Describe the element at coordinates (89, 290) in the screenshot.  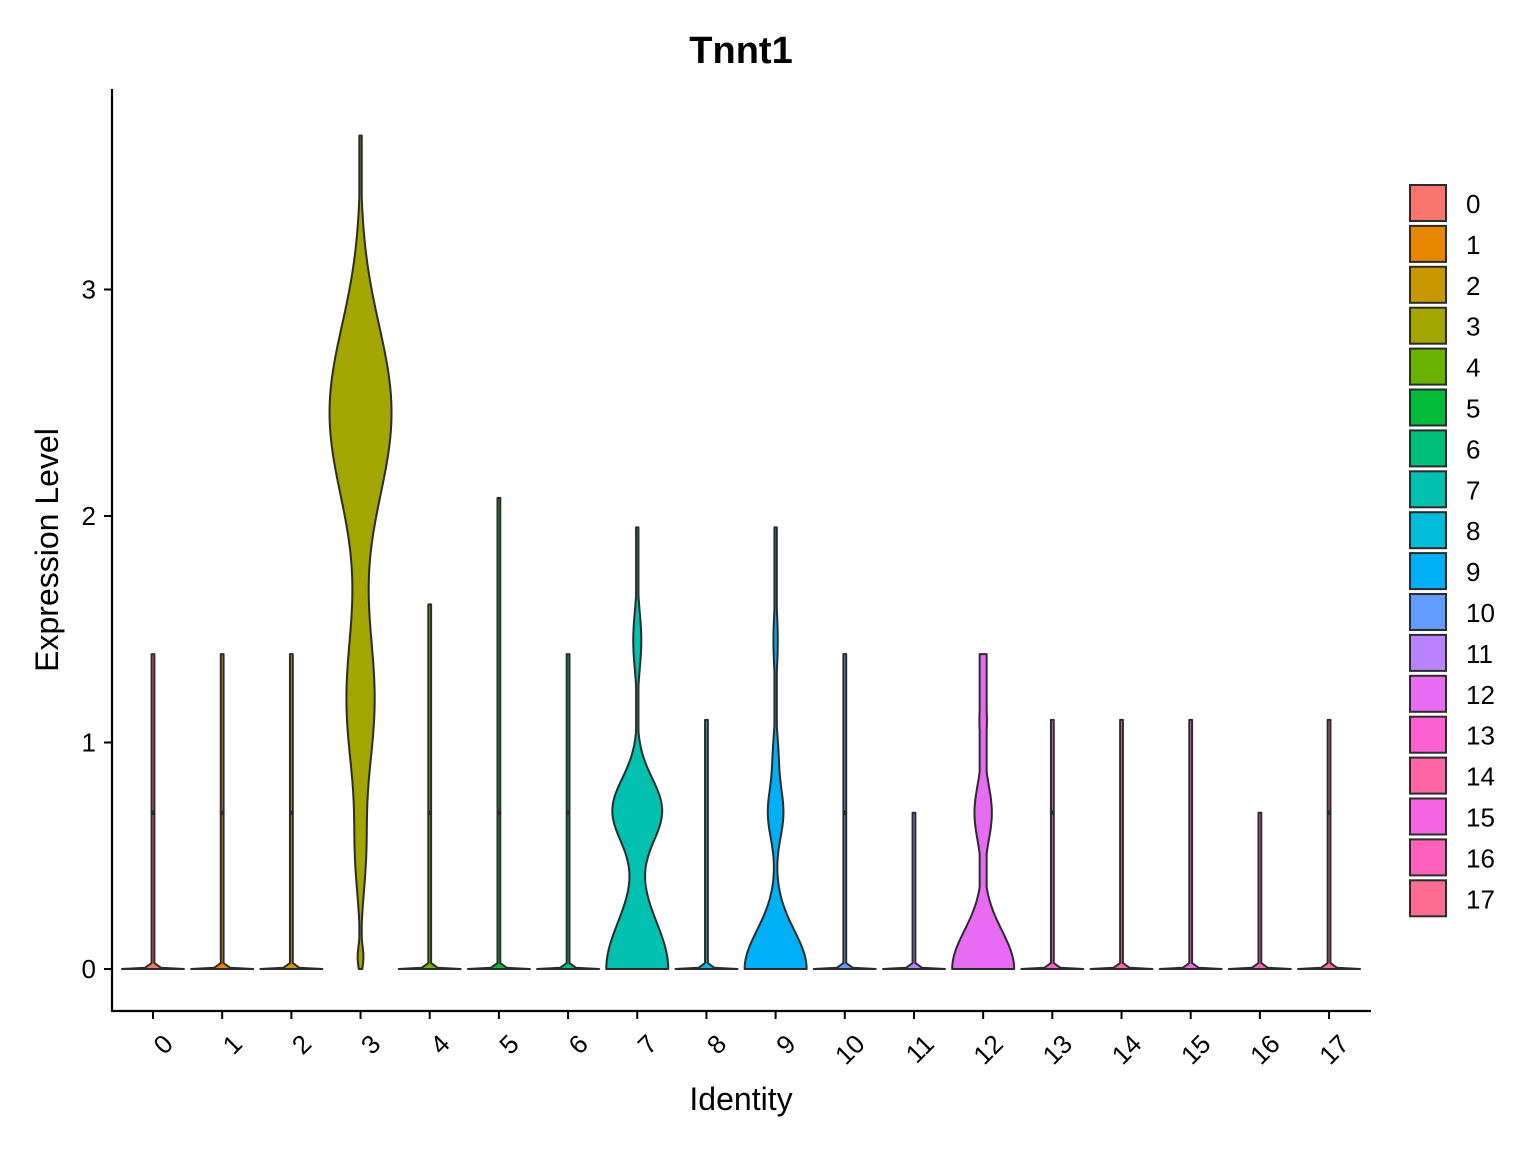
I see `y-tick-label: 3` at that location.